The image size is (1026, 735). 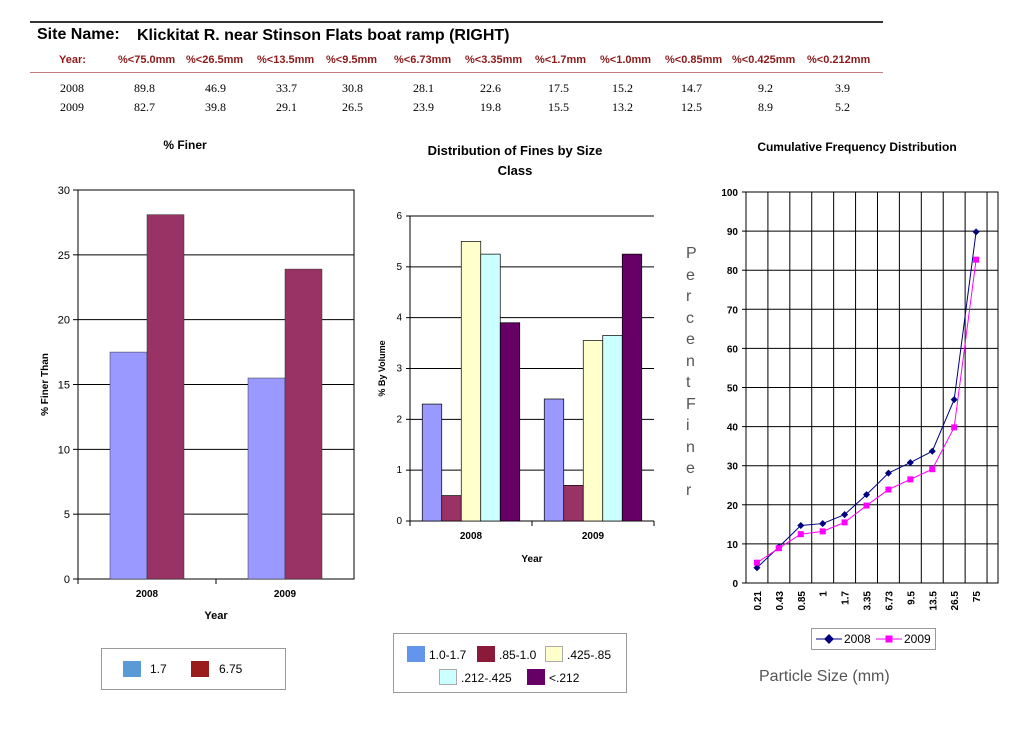 I want to click on y-tick-label: 80, so click(x=733, y=271).